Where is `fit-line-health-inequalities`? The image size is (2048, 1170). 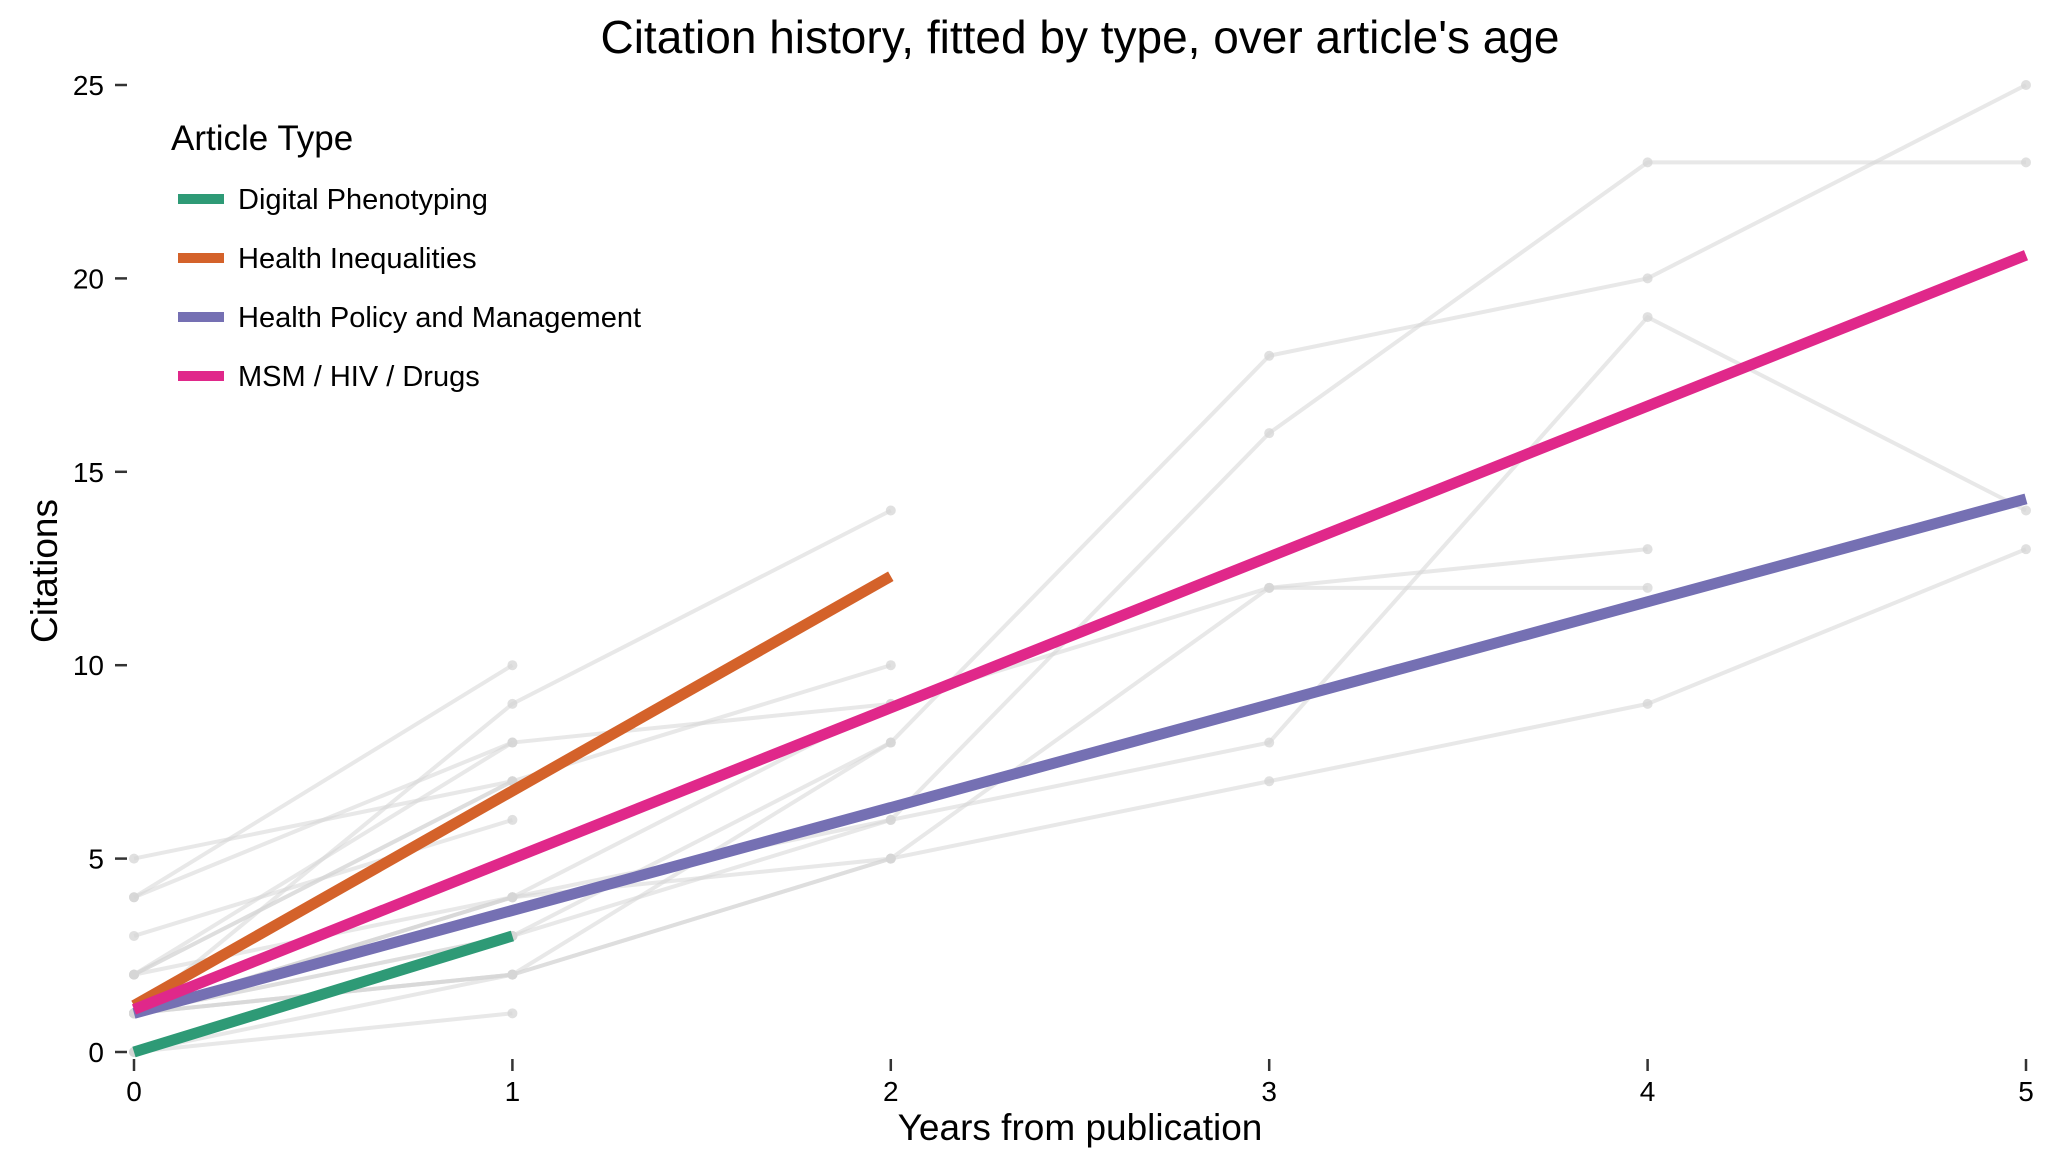 fit-line-health-inequalities is located at coordinates (512, 791).